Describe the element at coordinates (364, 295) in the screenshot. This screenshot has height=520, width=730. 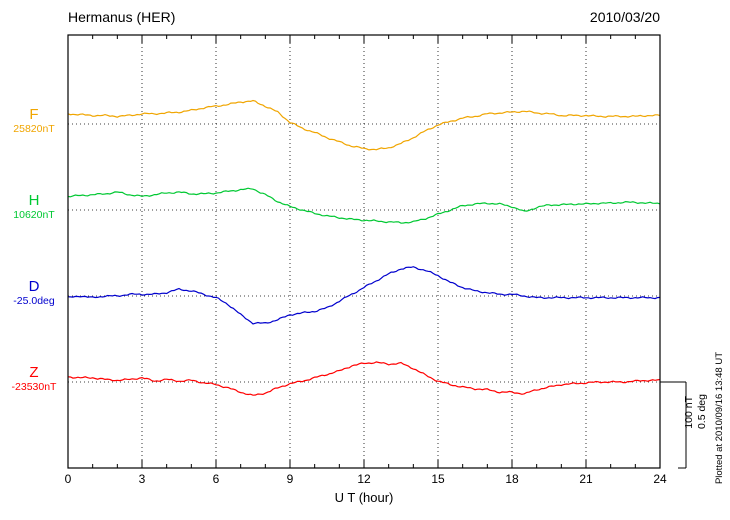
I see `trace-D` at that location.